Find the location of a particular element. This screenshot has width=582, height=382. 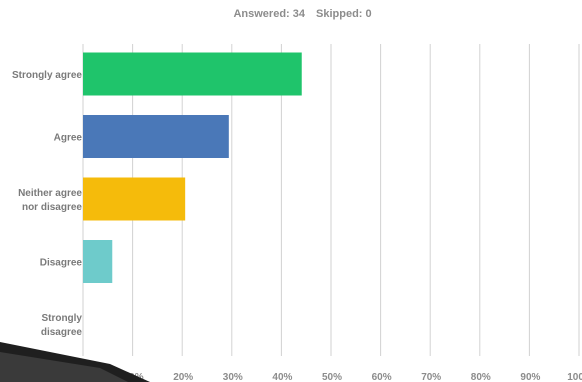

category-label: Strongly is located at coordinates (61, 318).